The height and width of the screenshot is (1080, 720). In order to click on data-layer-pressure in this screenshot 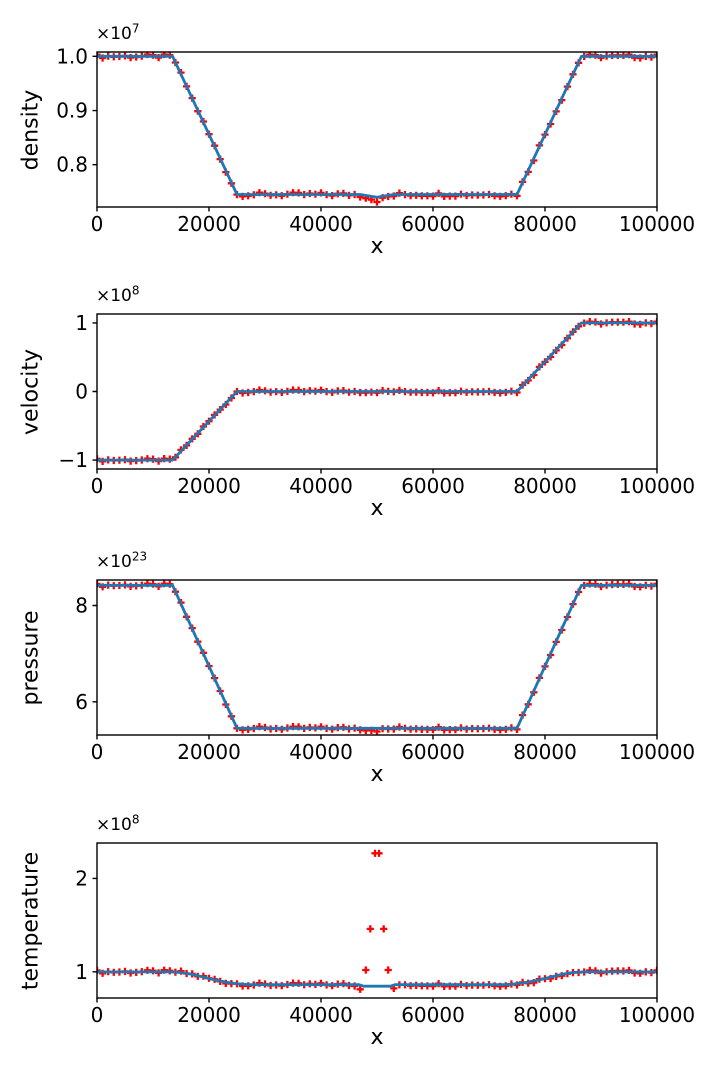, I will do `click(377, 657)`.